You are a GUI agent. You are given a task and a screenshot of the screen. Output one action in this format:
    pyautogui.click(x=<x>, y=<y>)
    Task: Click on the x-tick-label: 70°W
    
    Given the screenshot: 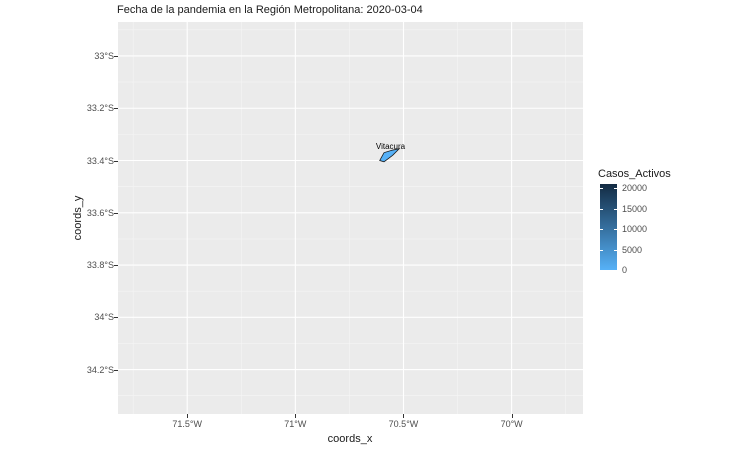 What is the action you would take?
    pyautogui.click(x=511, y=424)
    